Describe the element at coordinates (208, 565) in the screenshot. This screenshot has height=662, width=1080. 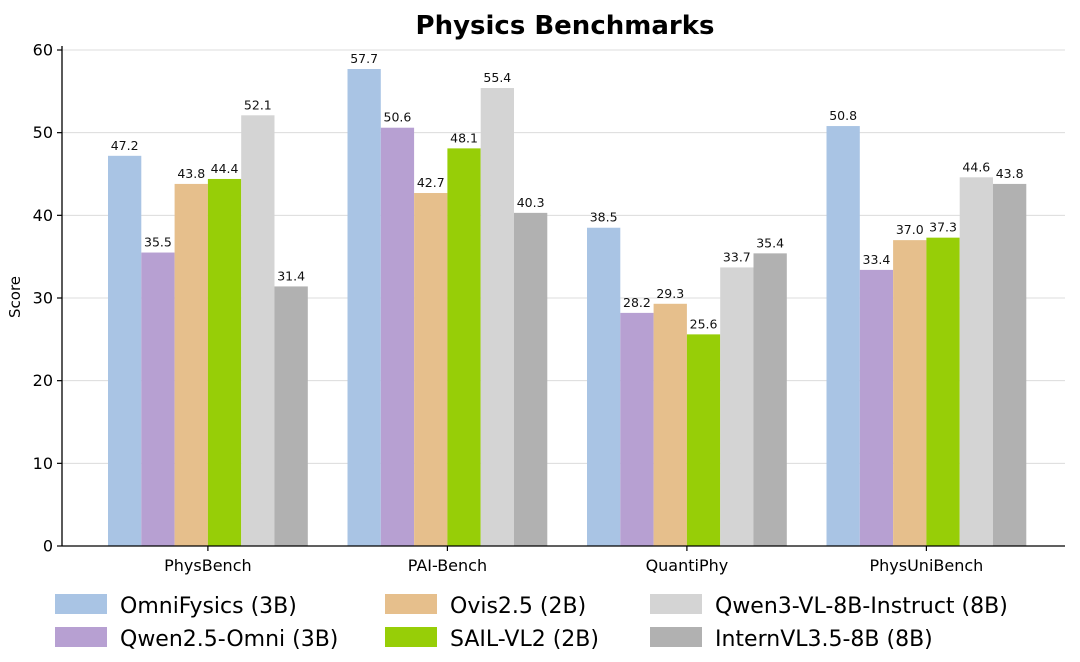
I see `x-tick-label-physbench: PhysBench` at that location.